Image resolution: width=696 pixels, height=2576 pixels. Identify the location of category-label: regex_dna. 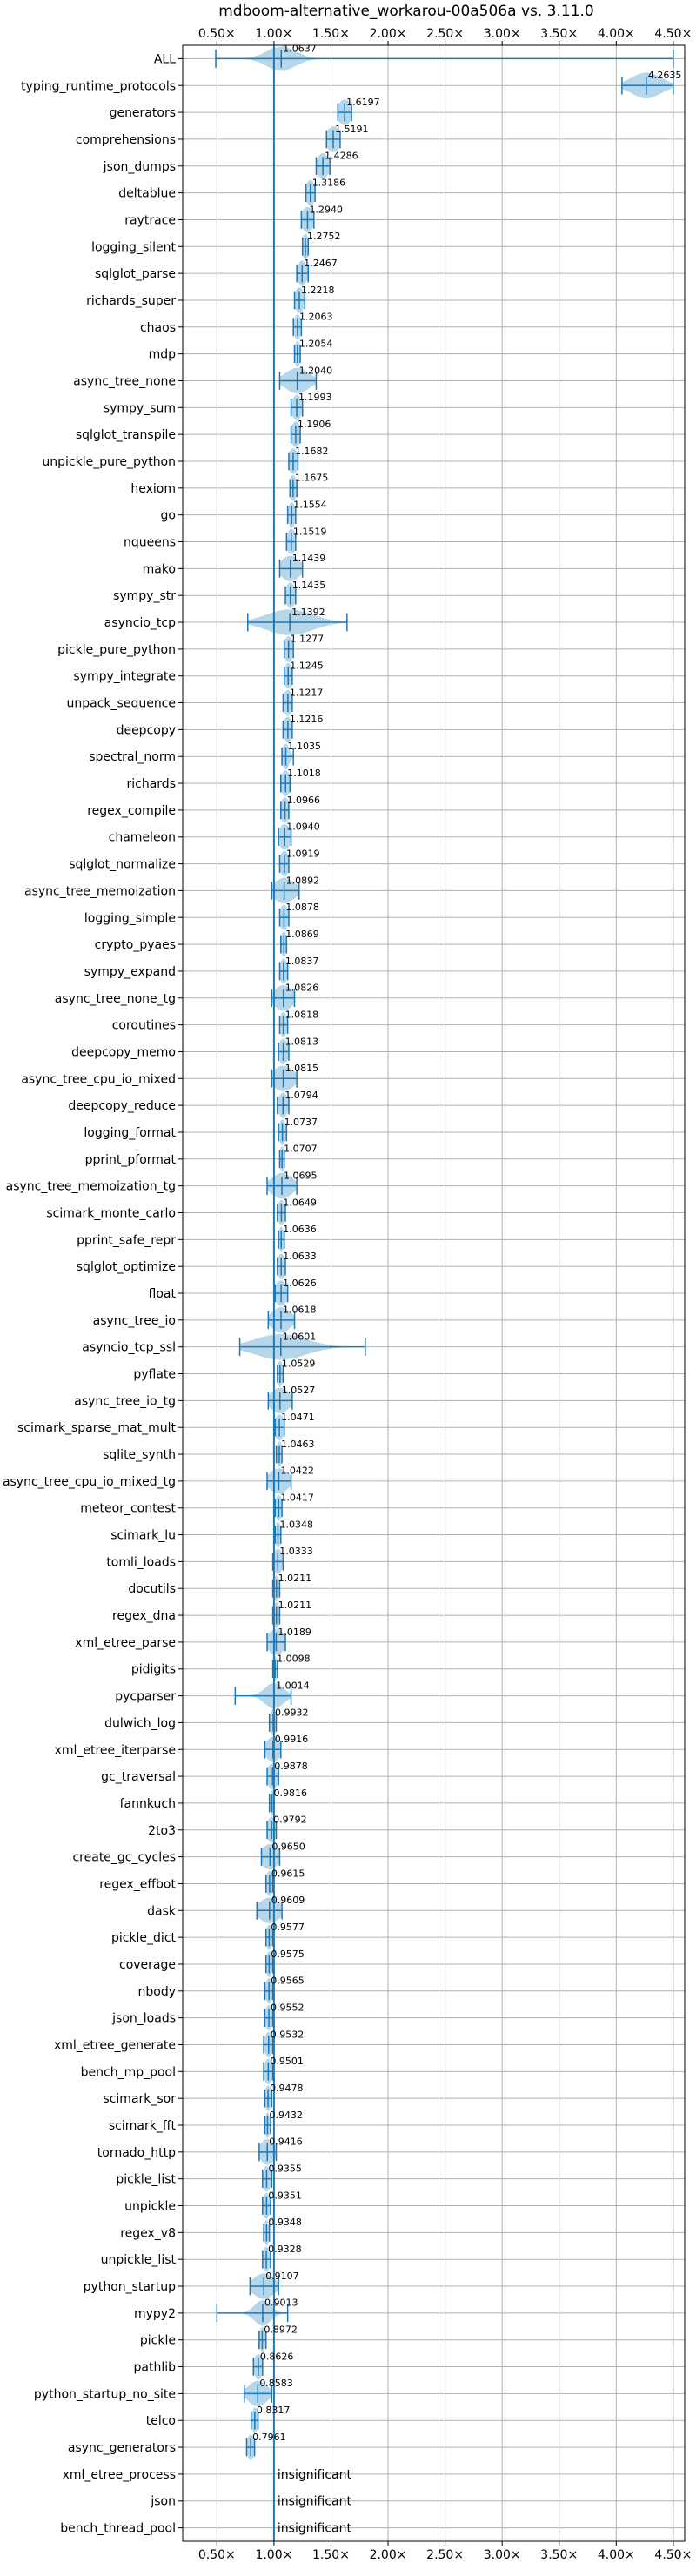
(144, 1616).